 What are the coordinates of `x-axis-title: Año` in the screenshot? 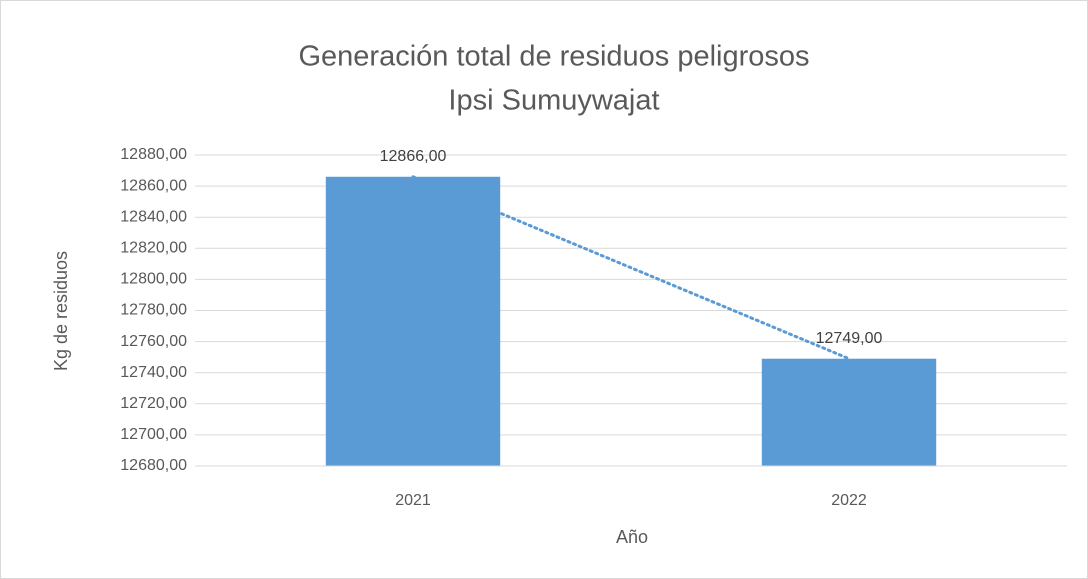 It's located at (632, 537).